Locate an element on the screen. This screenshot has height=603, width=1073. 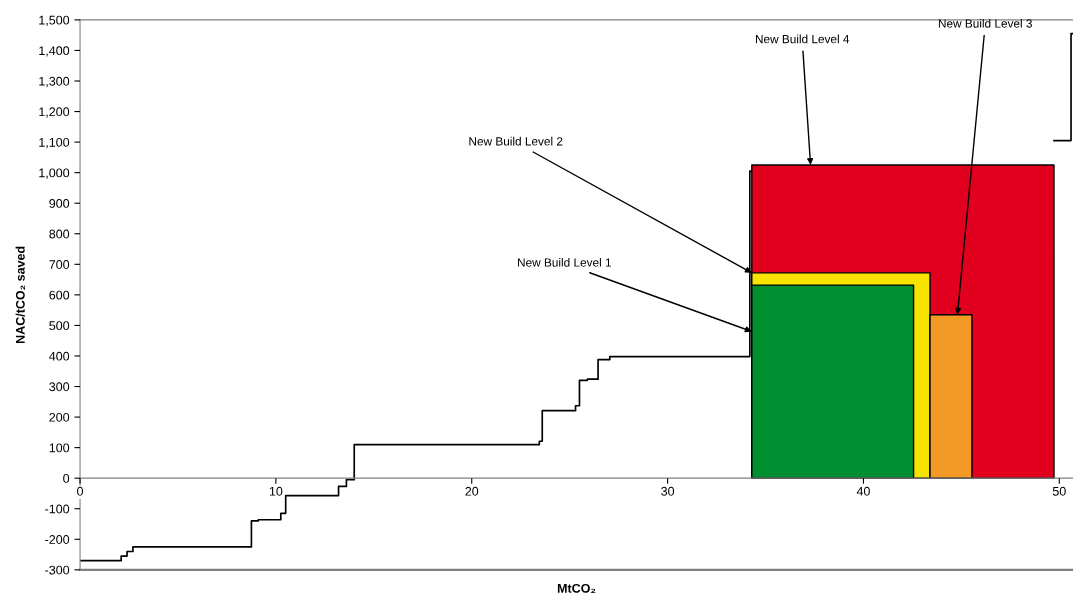
y-tick-label: 0 is located at coordinates (66, 478).